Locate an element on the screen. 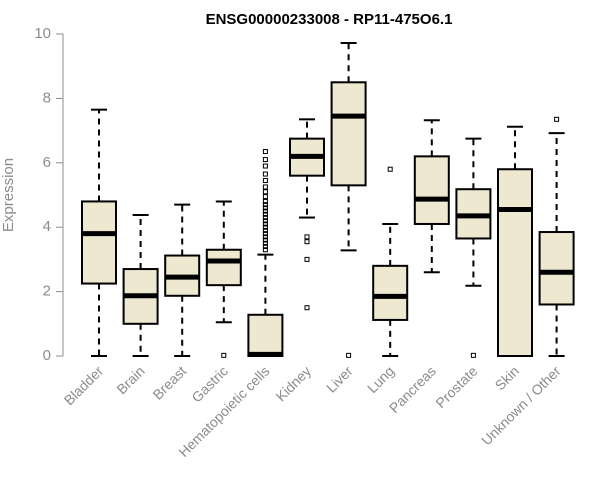  y-tick-label: 8 is located at coordinates (47, 97).